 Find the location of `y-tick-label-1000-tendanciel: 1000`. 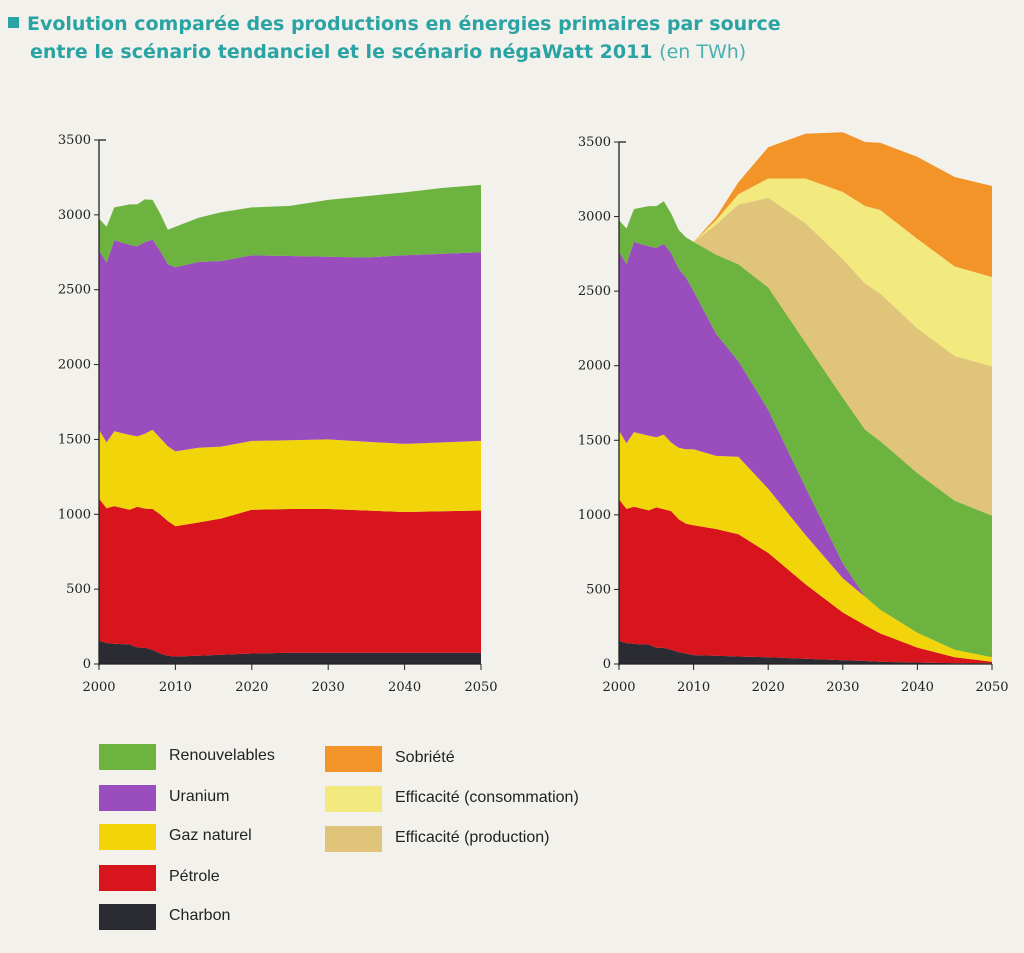

y-tick-label-1000-tendanciel: 1000 is located at coordinates (74, 514).